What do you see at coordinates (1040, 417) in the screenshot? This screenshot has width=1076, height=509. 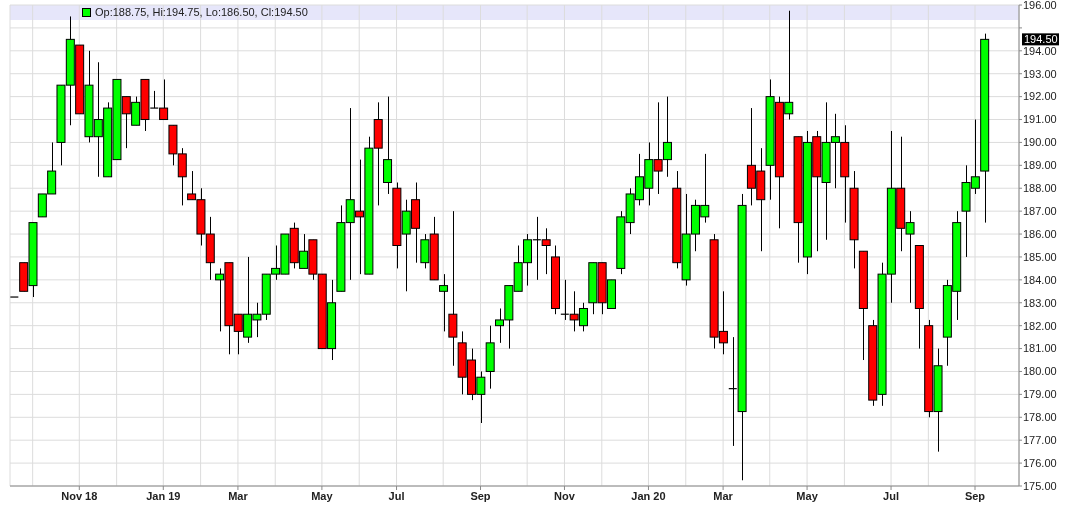 I see `y-tick-label: 178.00` at bounding box center [1040, 417].